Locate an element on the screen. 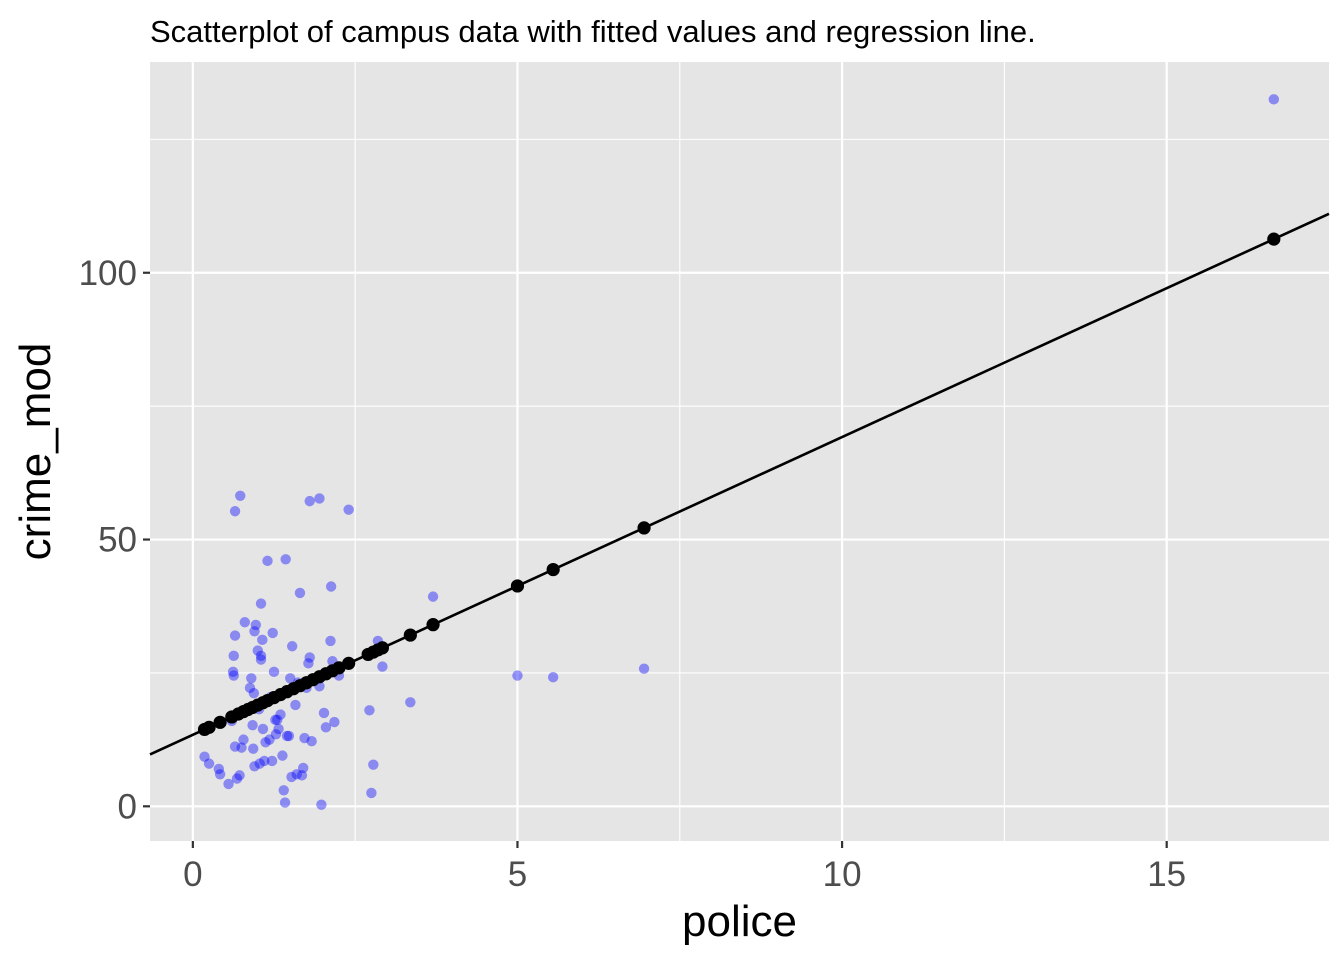 This screenshot has width=1344, height=960. y-tick-label: 0 is located at coordinates (127, 806).